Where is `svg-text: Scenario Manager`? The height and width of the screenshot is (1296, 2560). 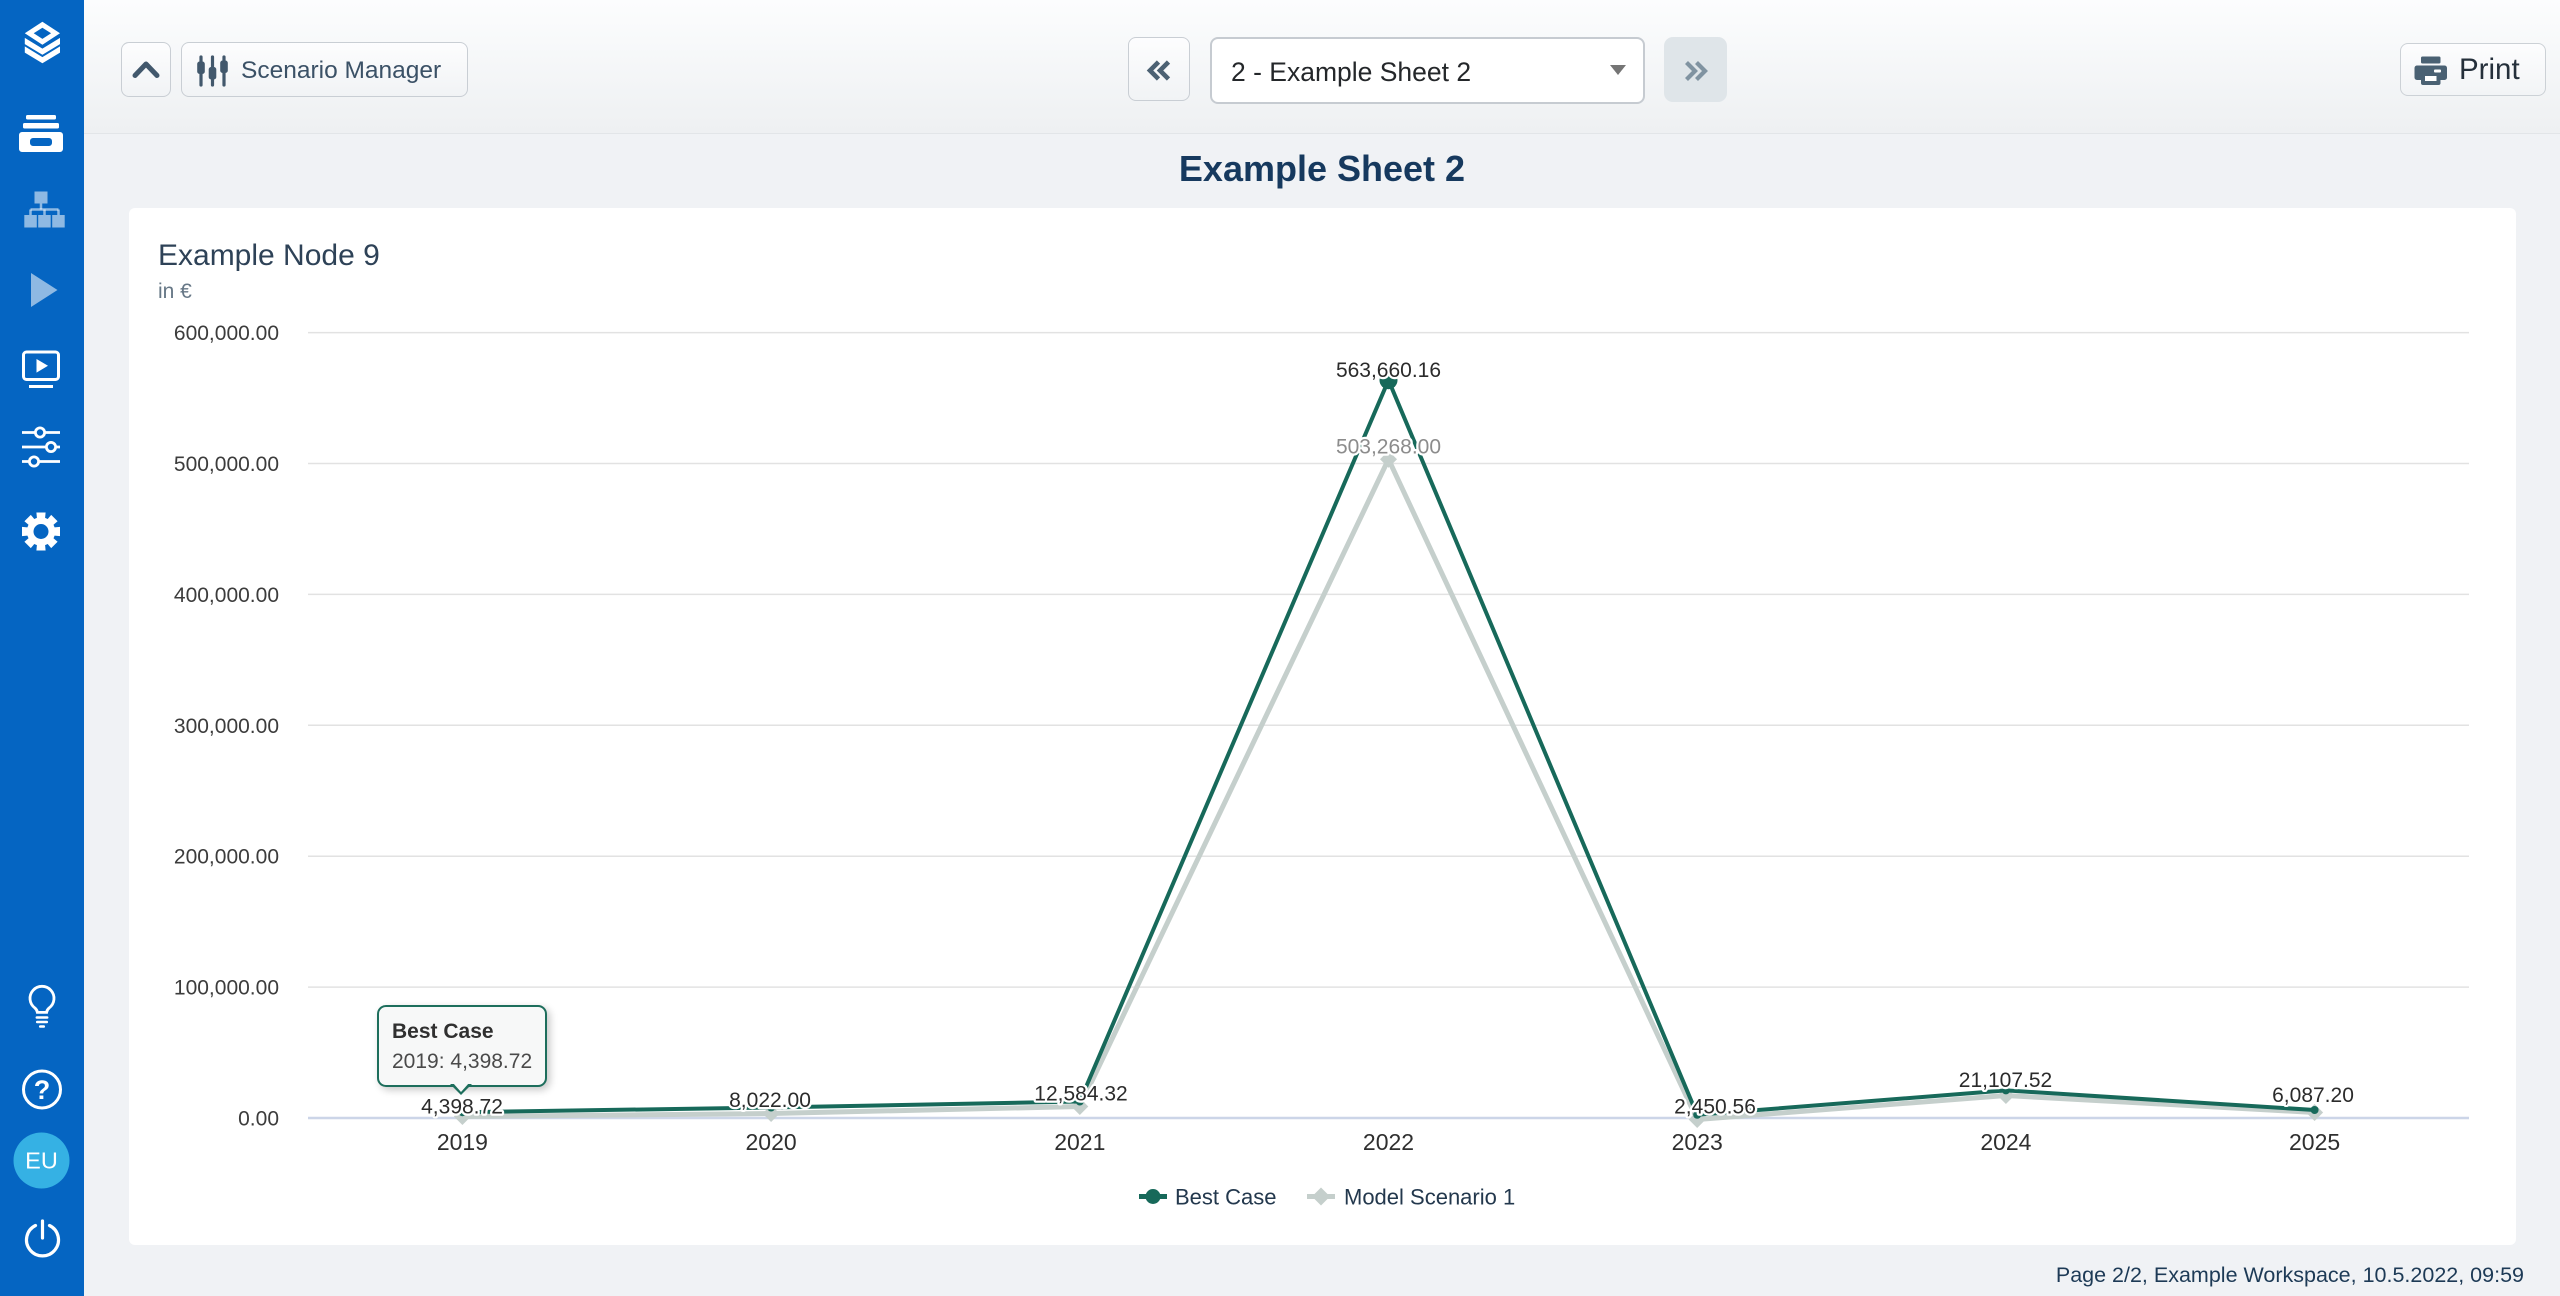 svg-text: Scenario Manager is located at coordinates (341, 70).